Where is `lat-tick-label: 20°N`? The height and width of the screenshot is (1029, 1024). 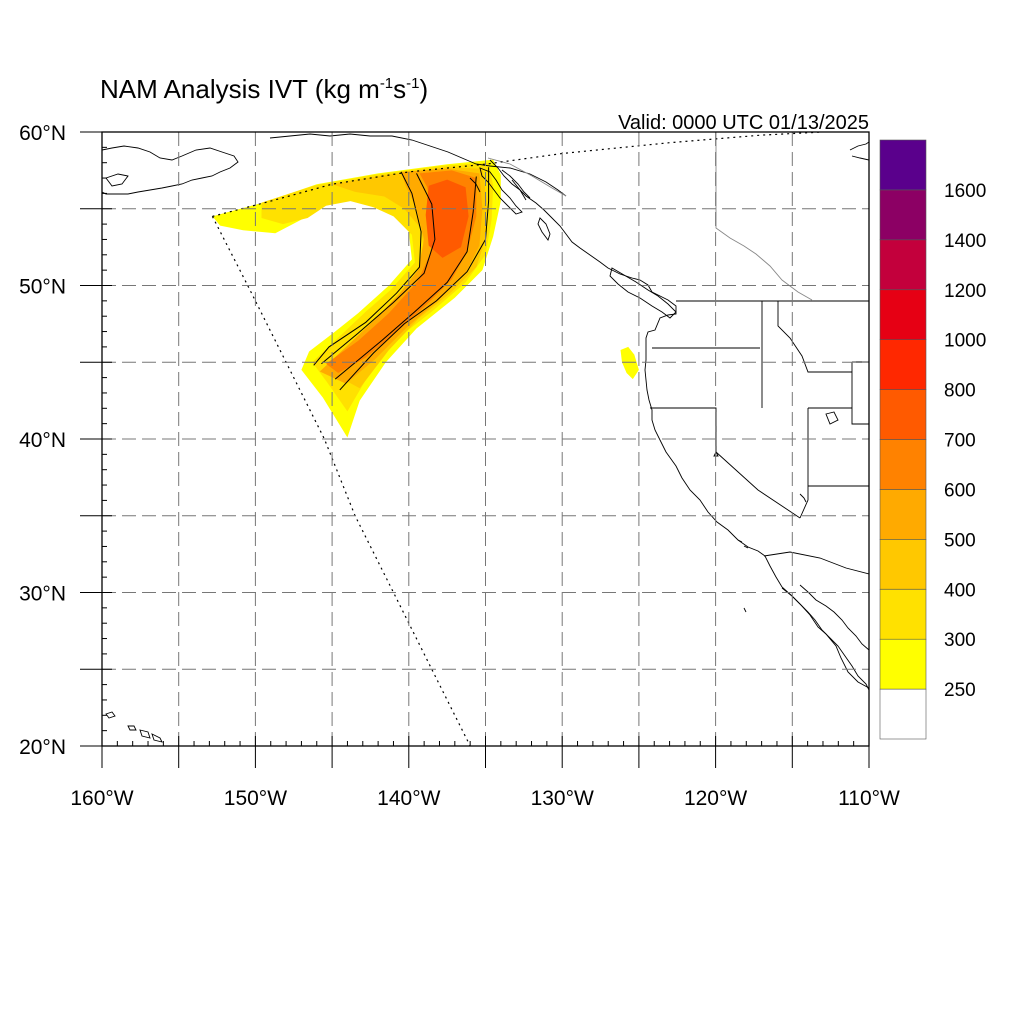
lat-tick-label: 20°N is located at coordinates (42, 747).